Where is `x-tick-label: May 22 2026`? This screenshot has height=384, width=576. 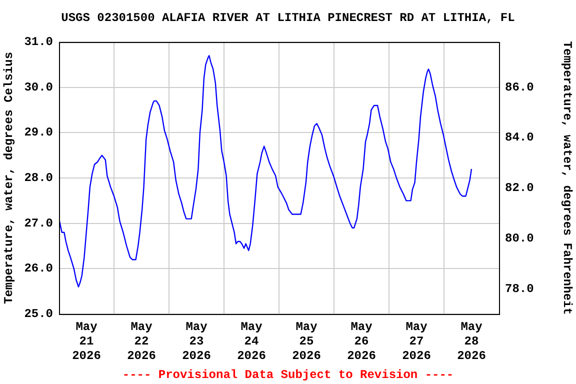
x-tick-label: May 22 2026 is located at coordinates (141, 342).